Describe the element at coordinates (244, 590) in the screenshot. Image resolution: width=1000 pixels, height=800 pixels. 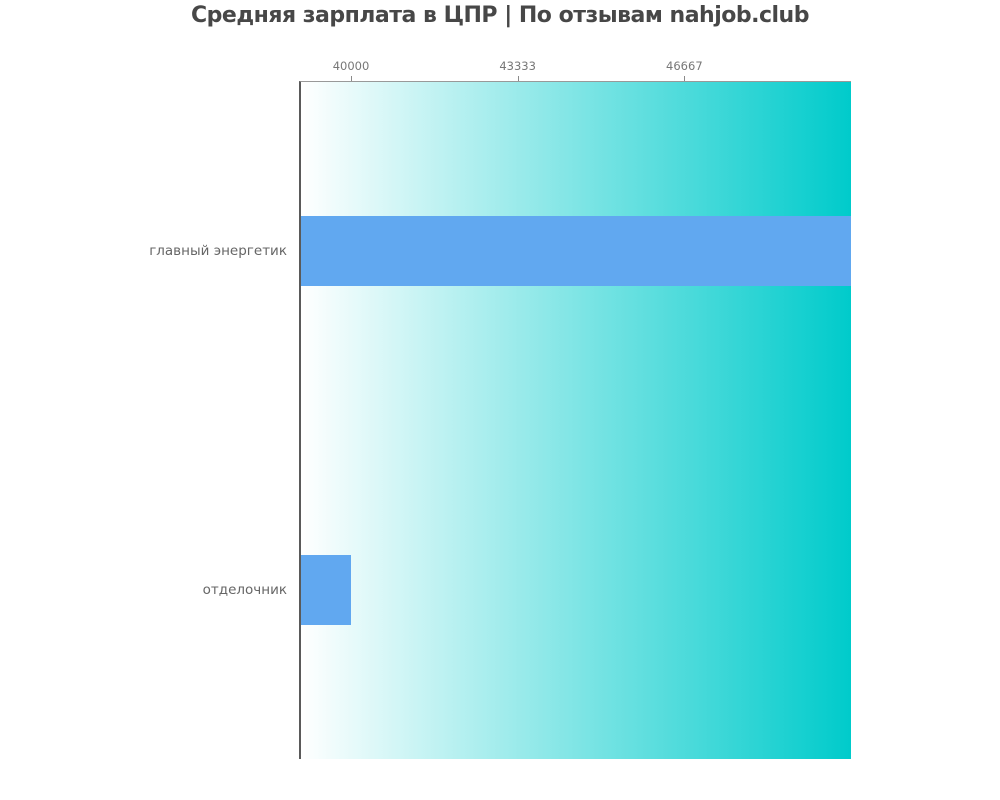
I see `y-category-label: отделочник` at that location.